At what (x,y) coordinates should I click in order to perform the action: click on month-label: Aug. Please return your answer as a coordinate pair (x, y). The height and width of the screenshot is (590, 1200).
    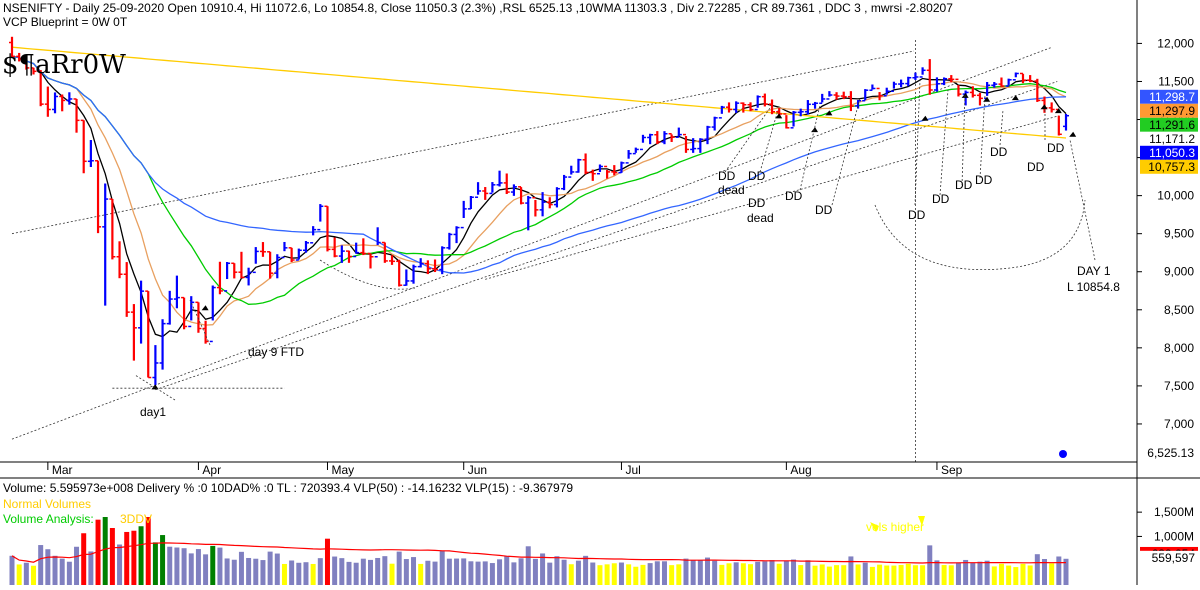
    Looking at the image, I should click on (800, 470).